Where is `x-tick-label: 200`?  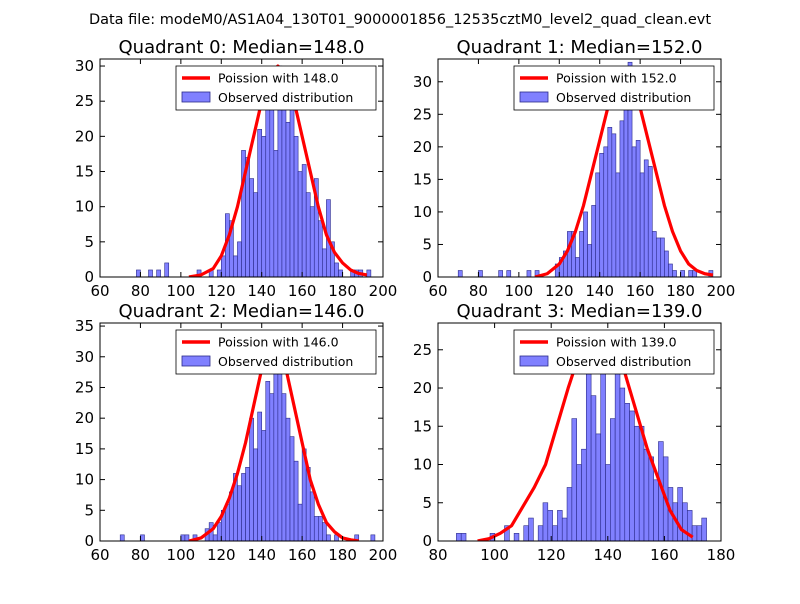
x-tick-label: 200 is located at coordinates (721, 291).